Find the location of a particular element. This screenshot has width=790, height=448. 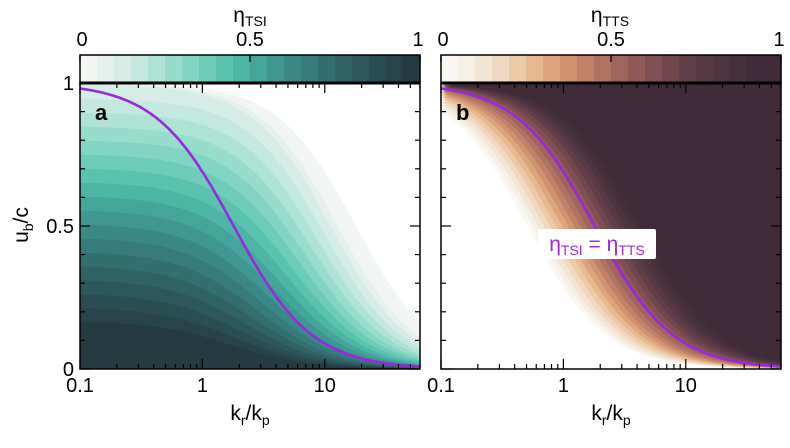

colorbar-tts-ticks: 0 0.5 1 is located at coordinates (611, 45).